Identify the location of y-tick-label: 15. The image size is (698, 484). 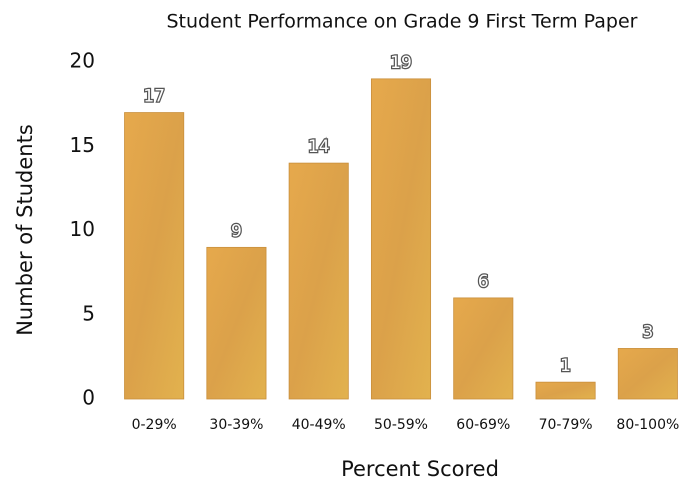
(82, 145).